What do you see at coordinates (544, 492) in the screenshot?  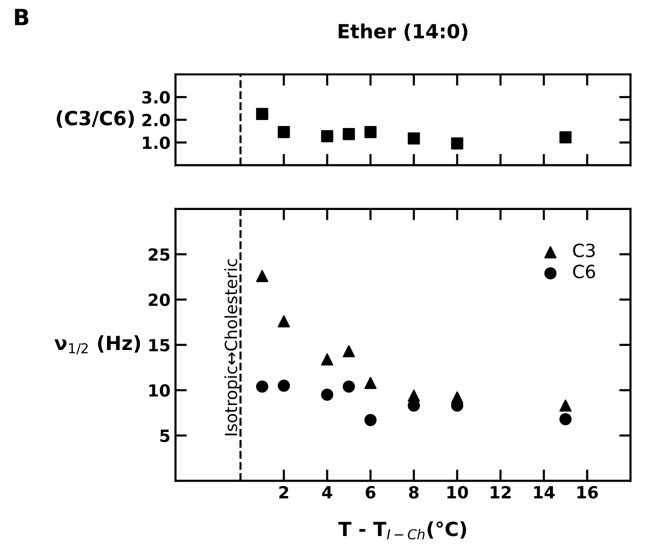 I see `x-tick-label: 14` at bounding box center [544, 492].